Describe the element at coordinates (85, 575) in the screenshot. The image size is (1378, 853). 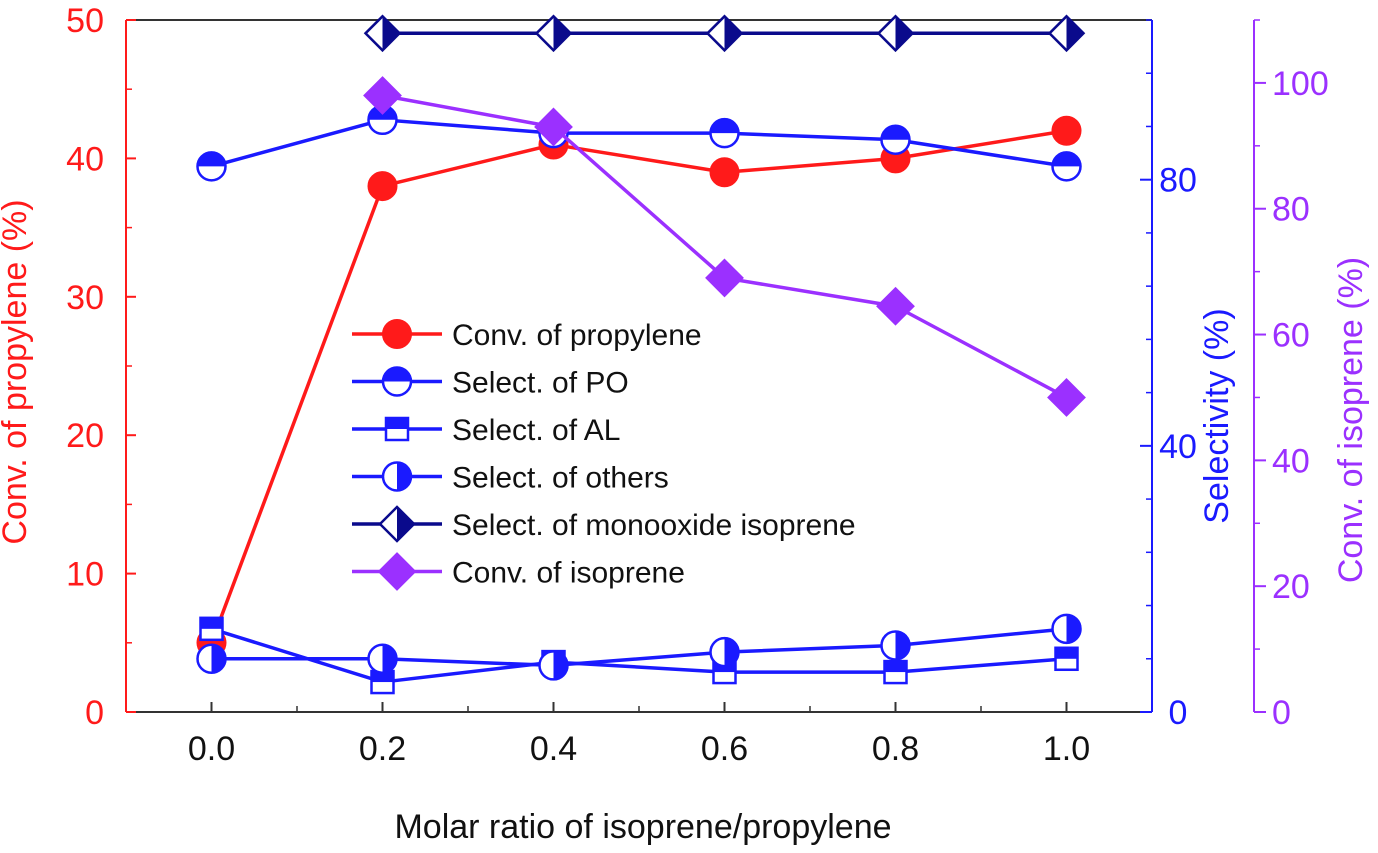
I see `left-tick-label: 10` at that location.